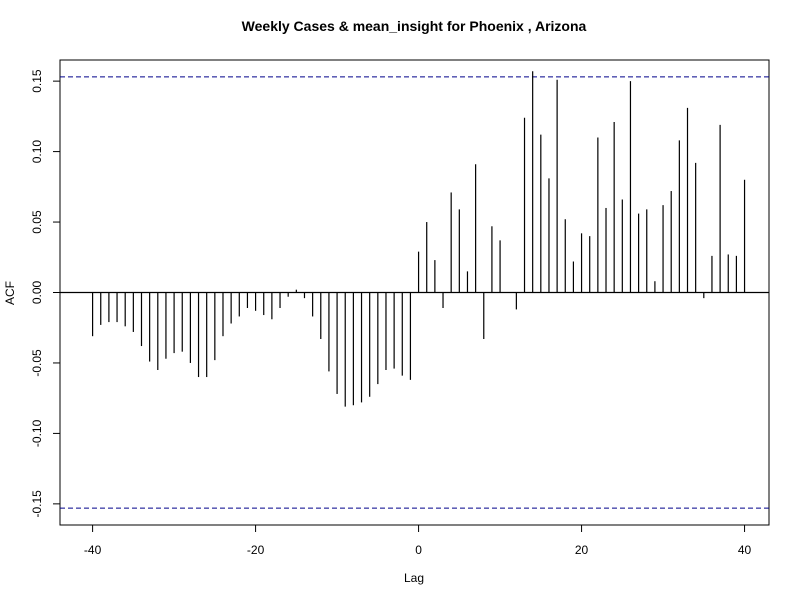 The width and height of the screenshot is (800, 600). What do you see at coordinates (10, 293) in the screenshot?
I see `y-axis-label: ACF` at bounding box center [10, 293].